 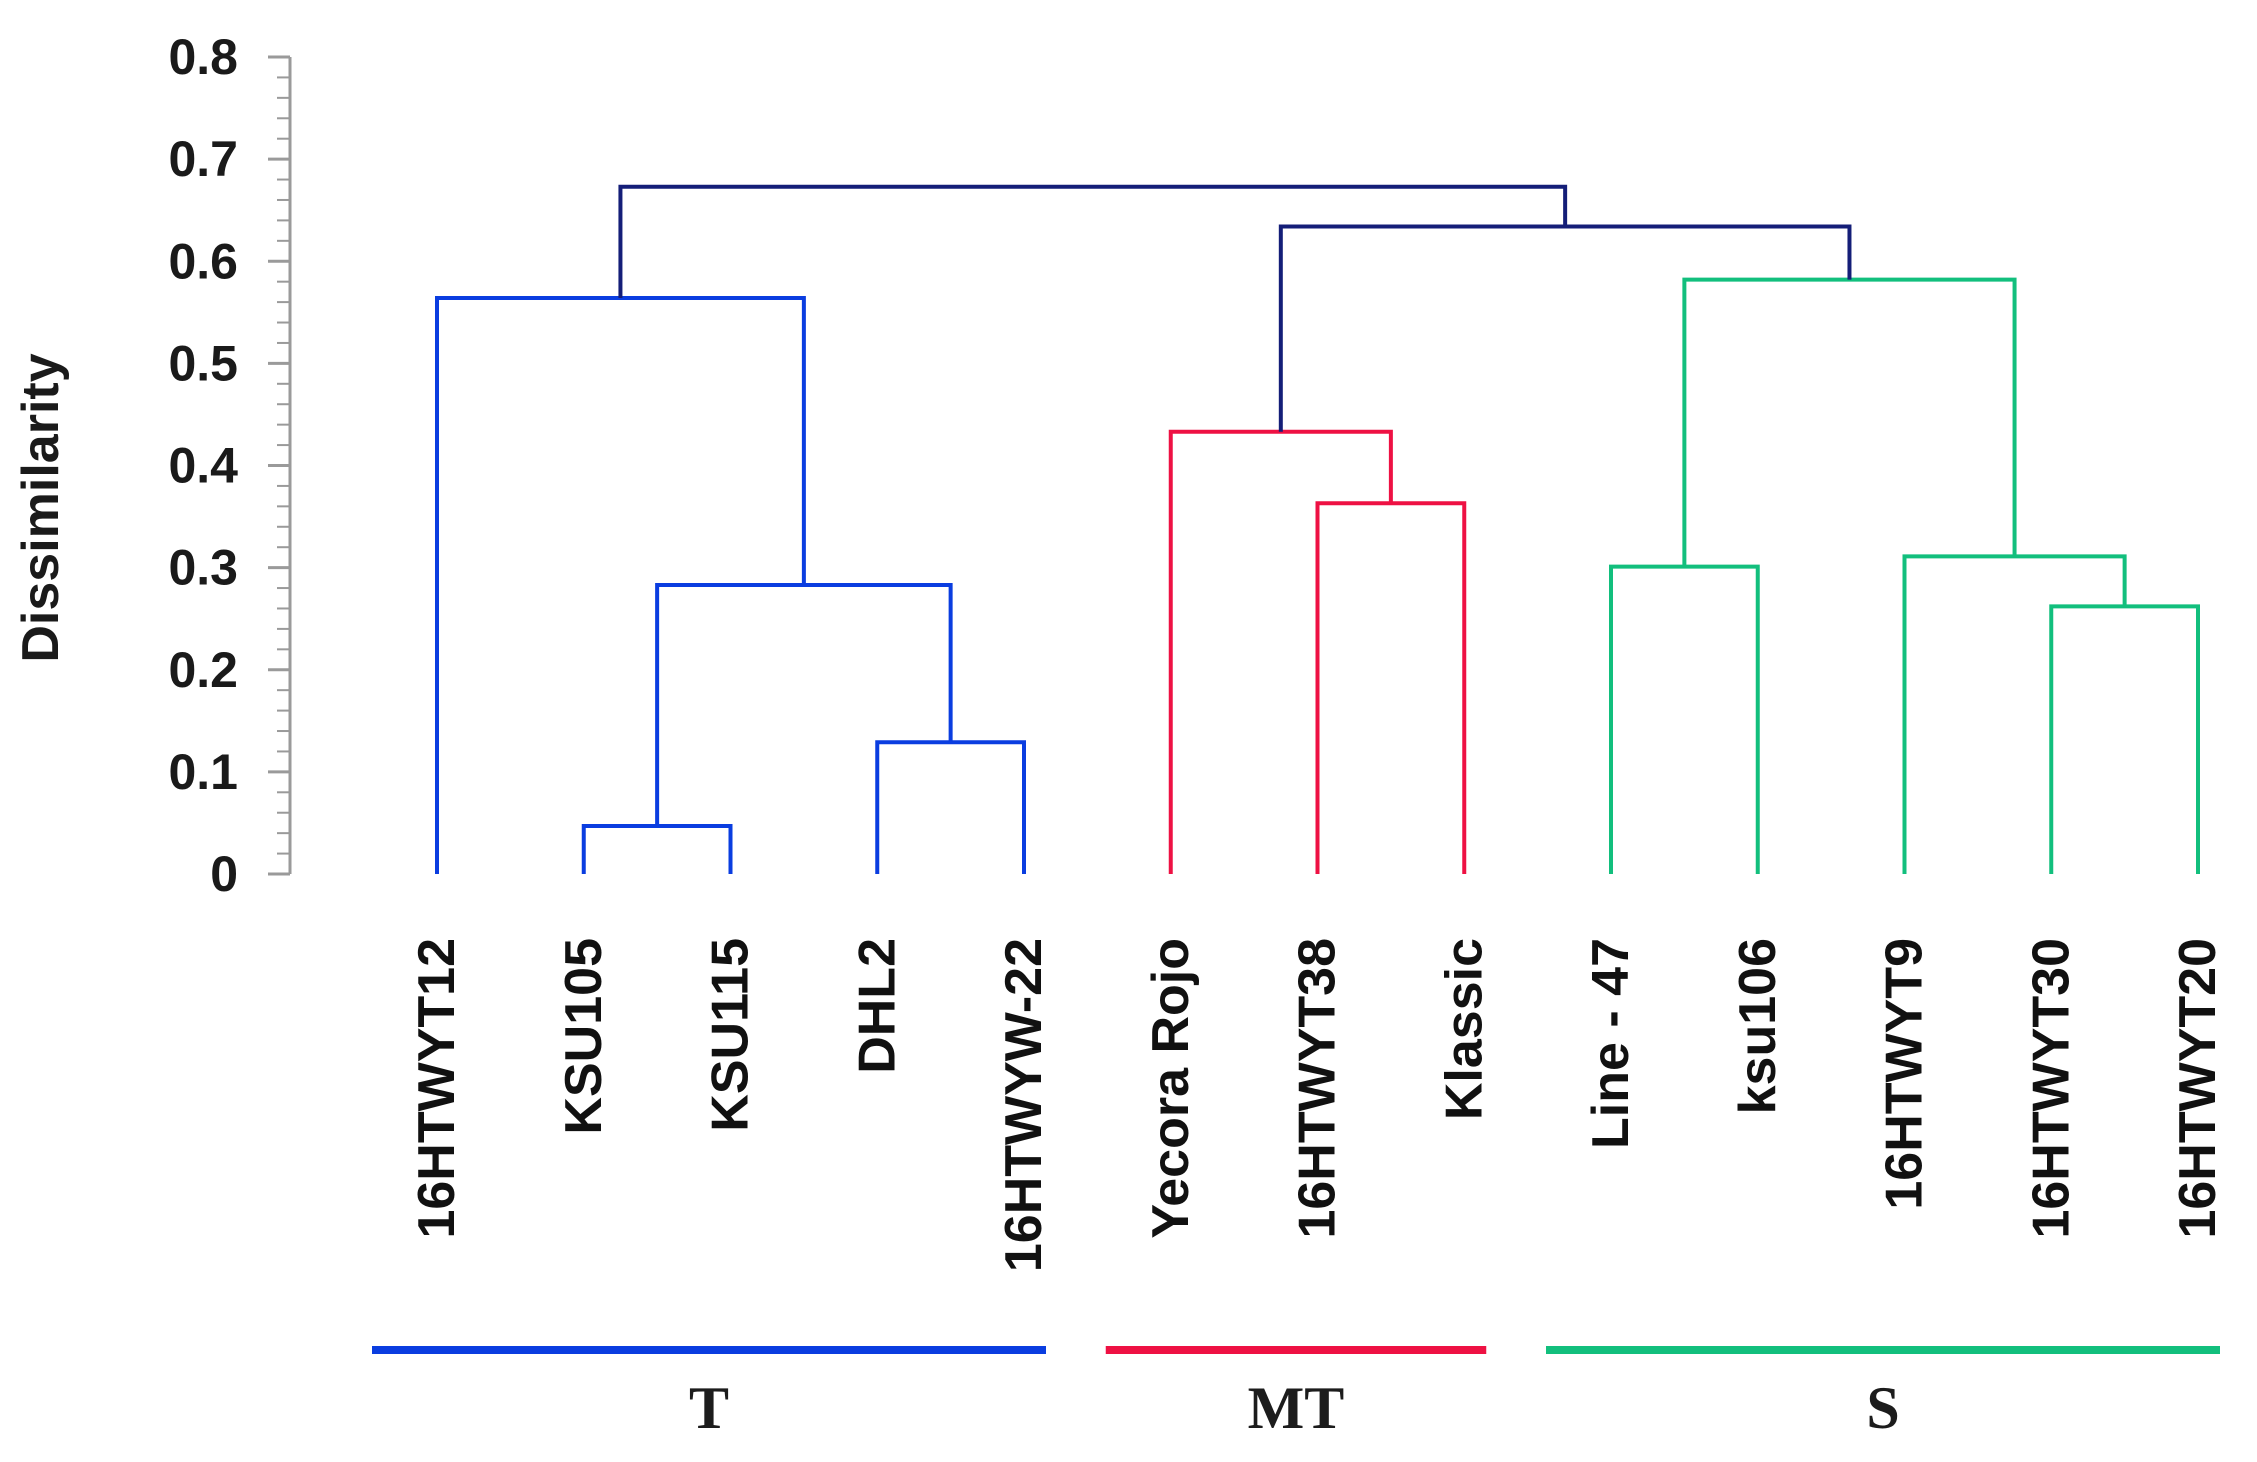 What do you see at coordinates (584, 1036) in the screenshot?
I see `leaf-label-ksu105: KSU105` at bounding box center [584, 1036].